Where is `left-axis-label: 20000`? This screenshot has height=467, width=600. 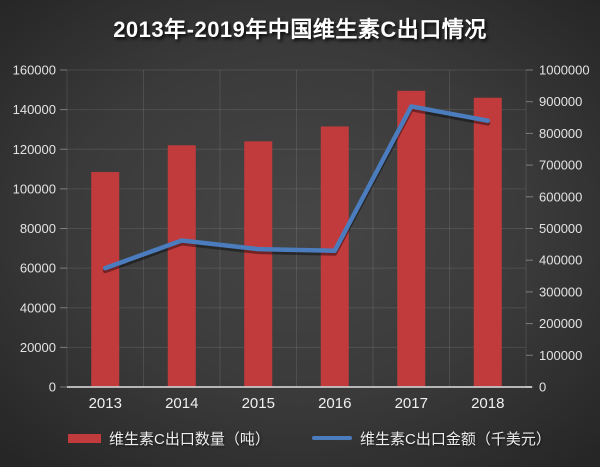 left-axis-label: 20000 is located at coordinates (38, 347).